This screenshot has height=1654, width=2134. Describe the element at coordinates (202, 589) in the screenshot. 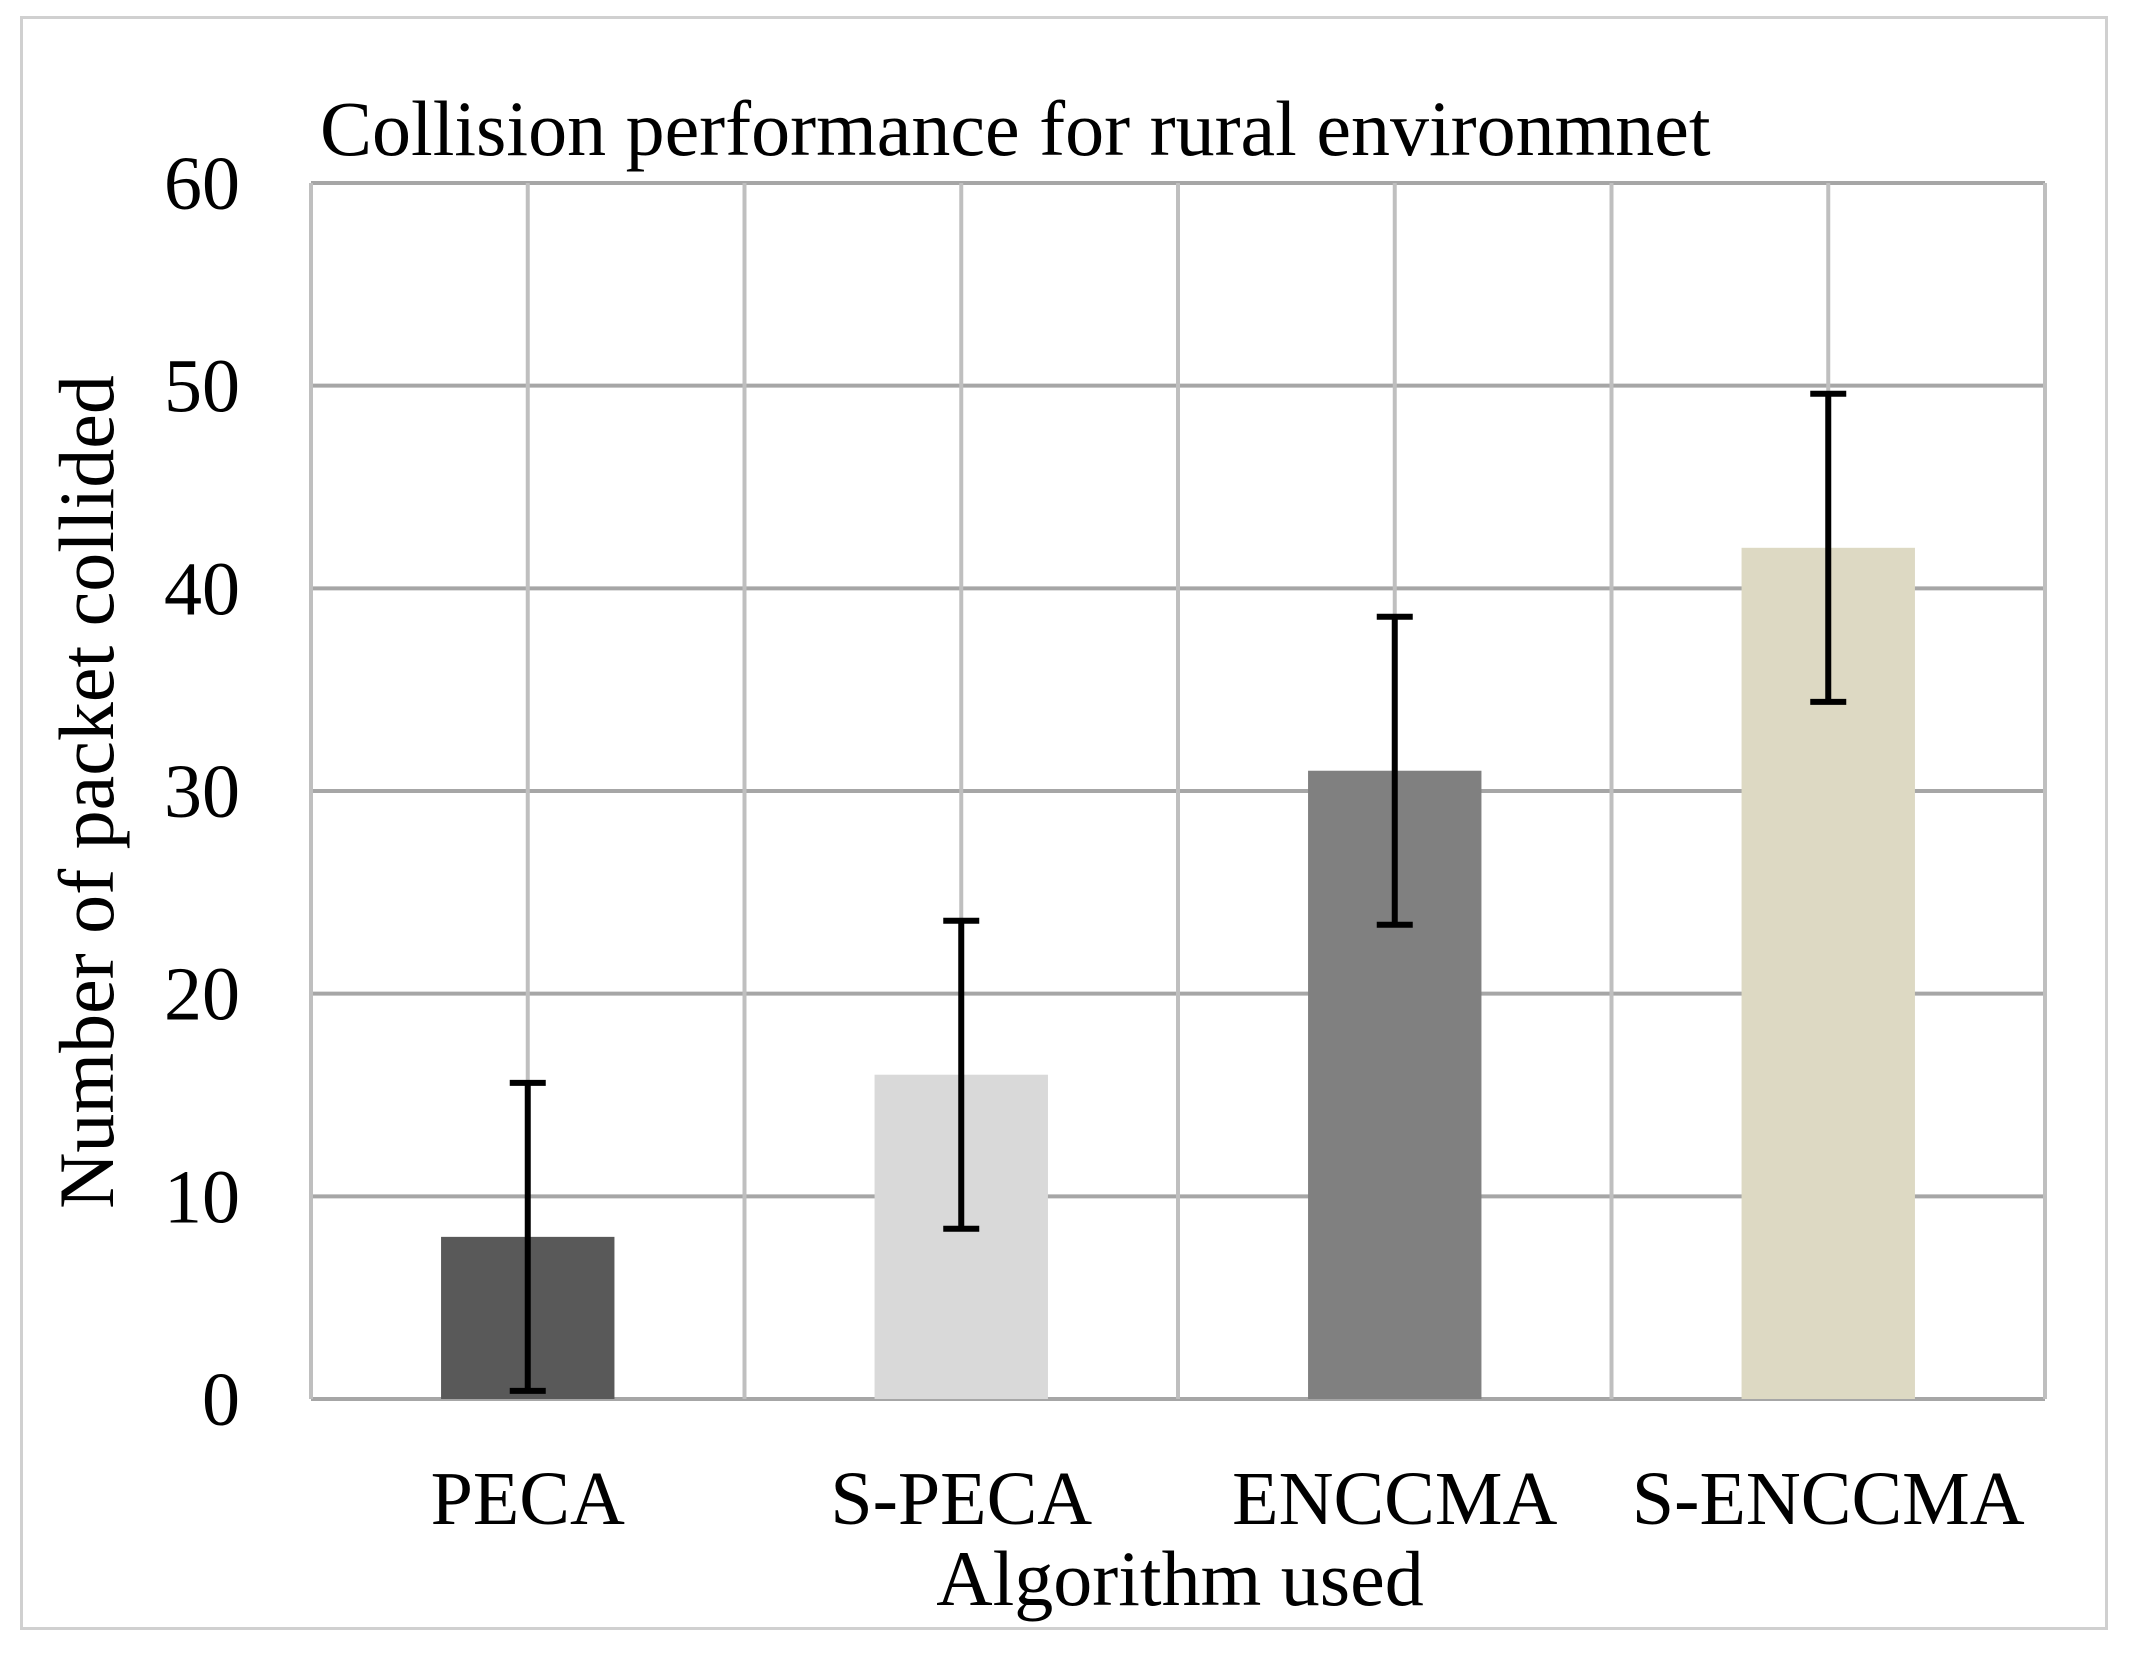

I see `y-tick-label: 40` at that location.